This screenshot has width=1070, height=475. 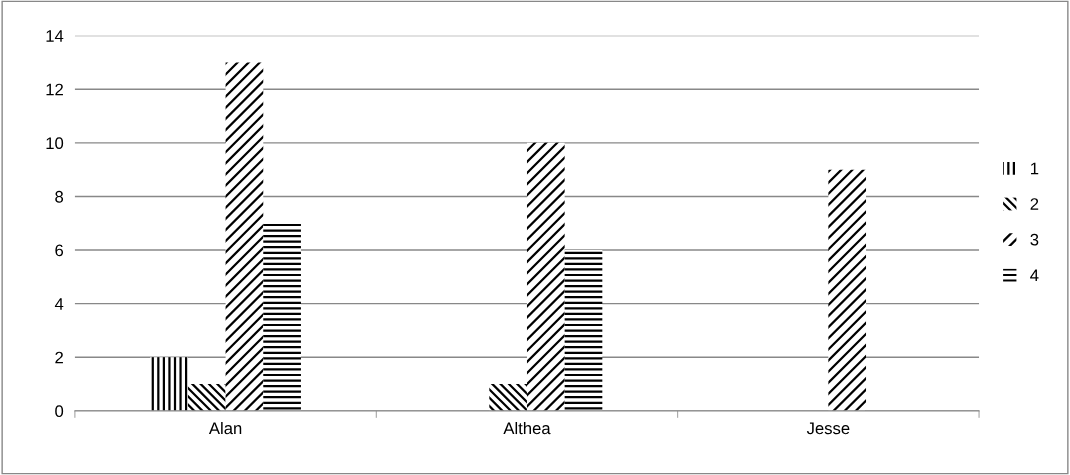 I want to click on y-tick-label: 6, so click(x=59, y=250).